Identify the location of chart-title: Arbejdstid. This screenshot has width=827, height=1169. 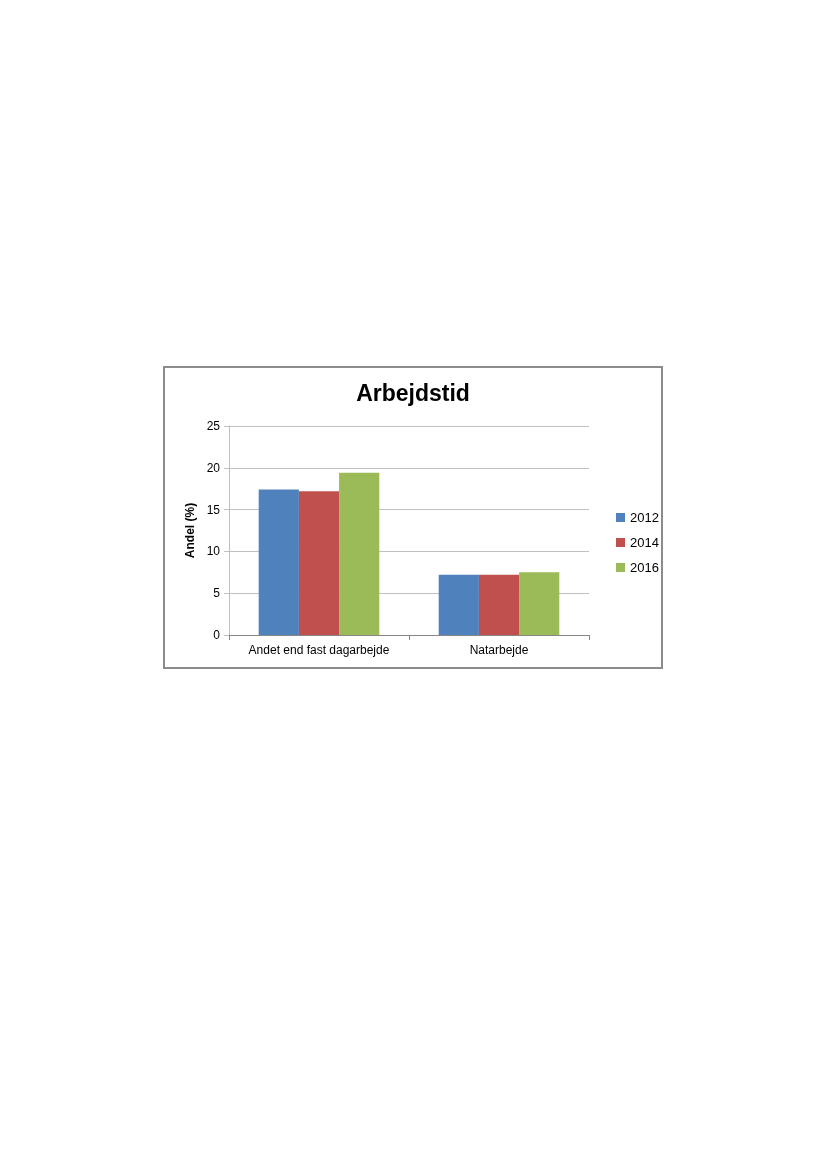
(413, 392).